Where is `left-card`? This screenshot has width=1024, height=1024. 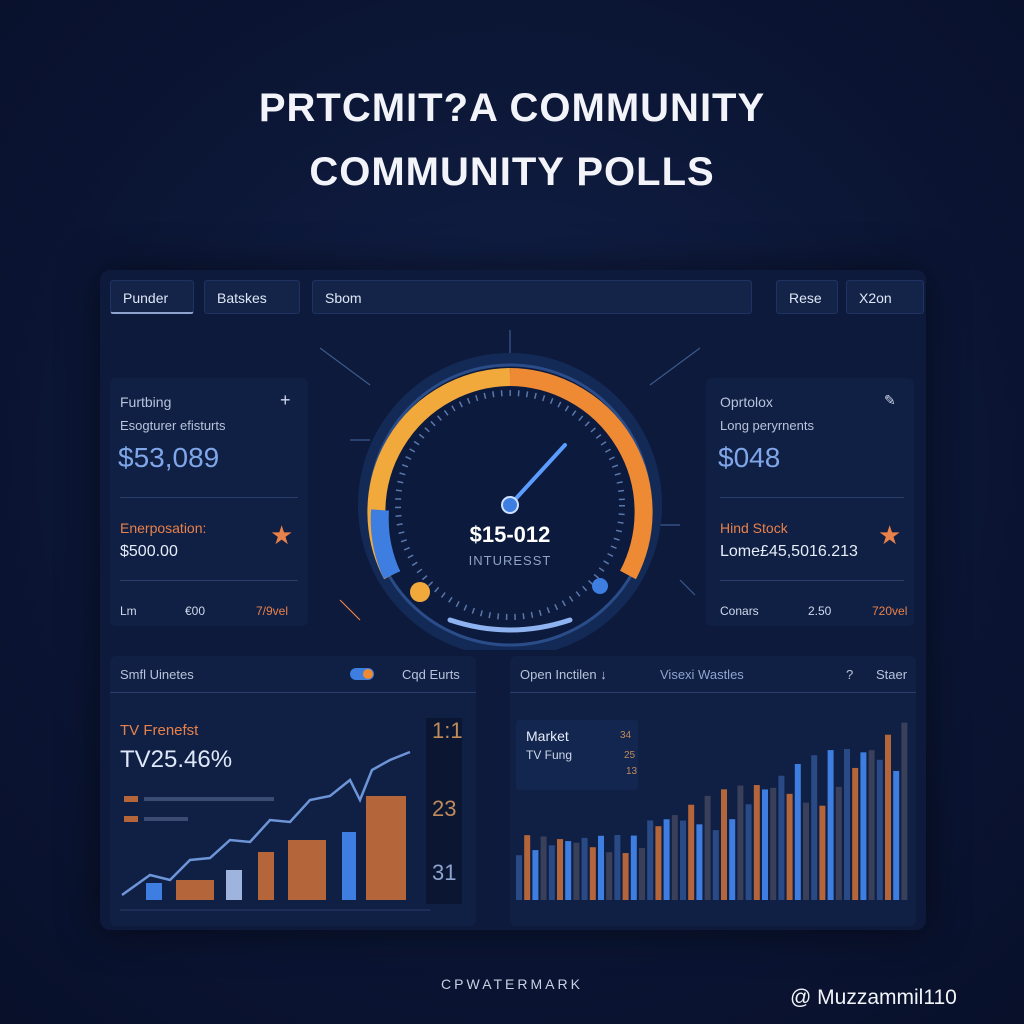 left-card is located at coordinates (209, 502).